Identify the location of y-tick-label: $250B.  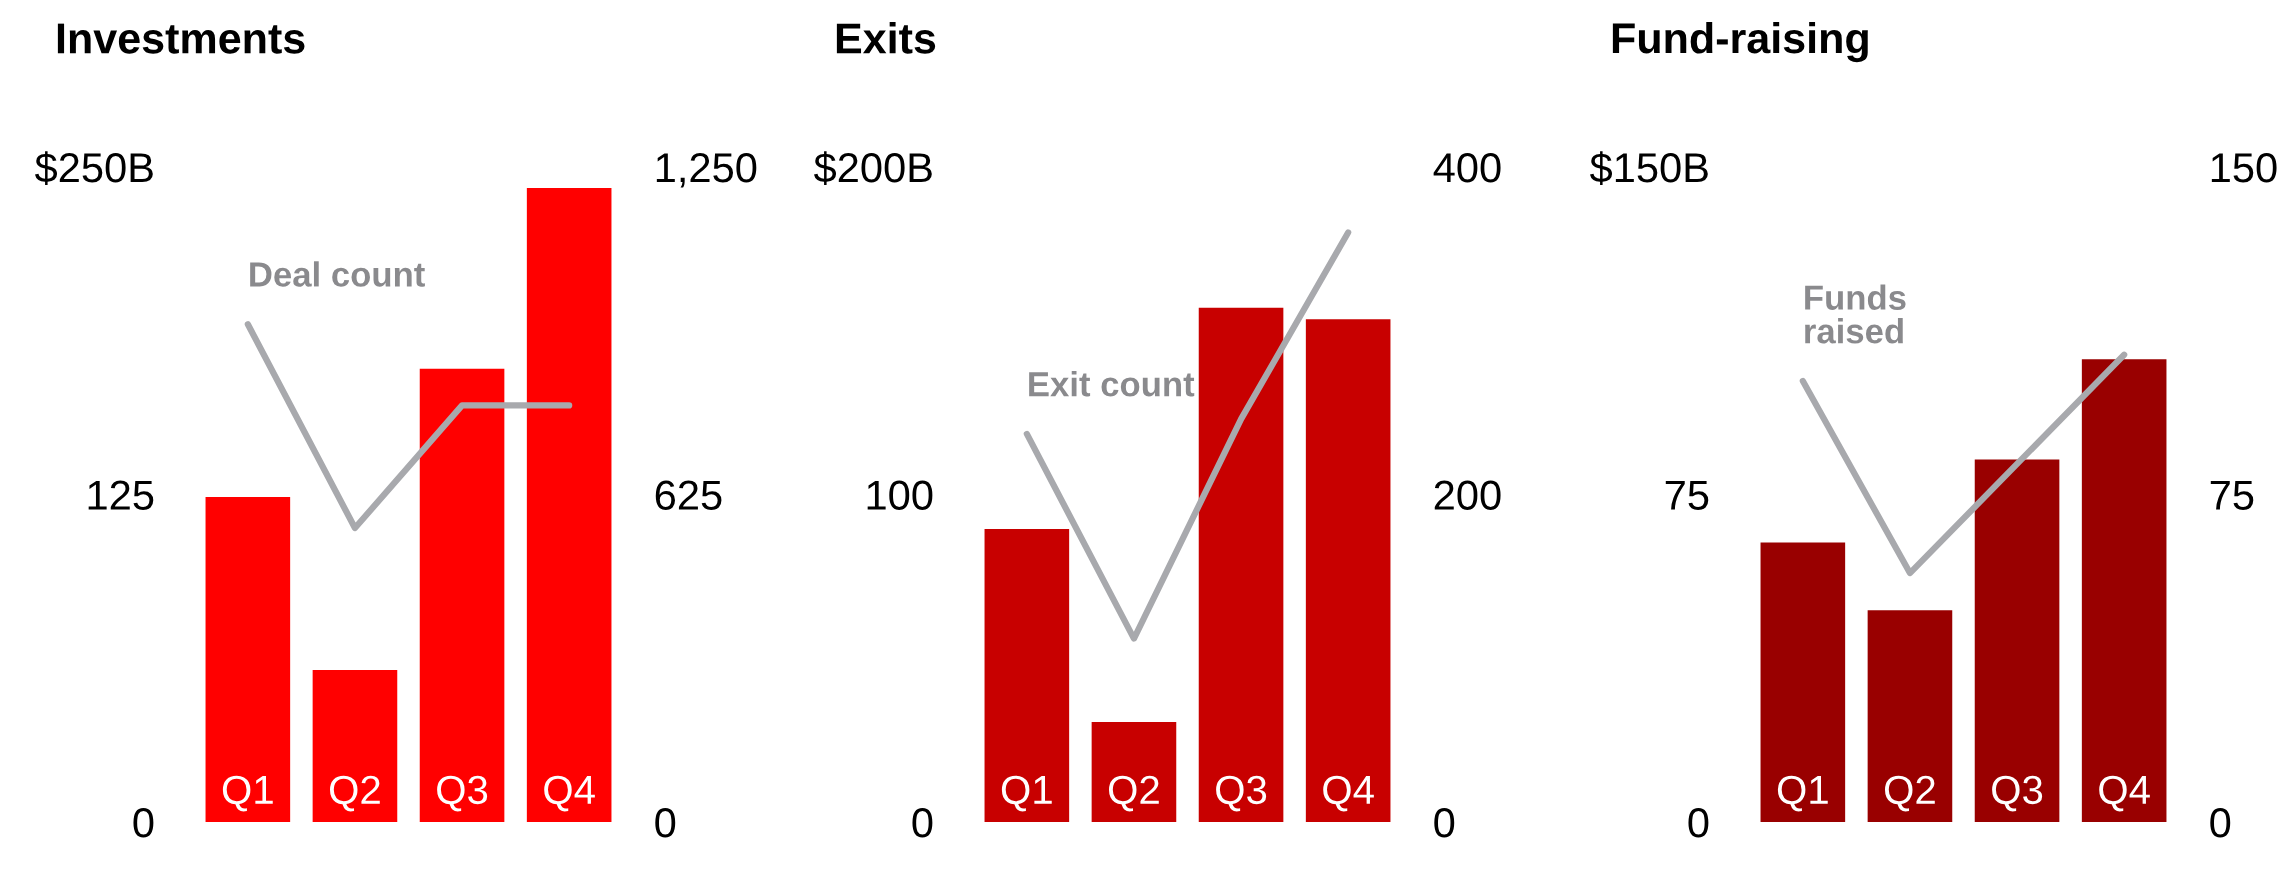
(93, 168).